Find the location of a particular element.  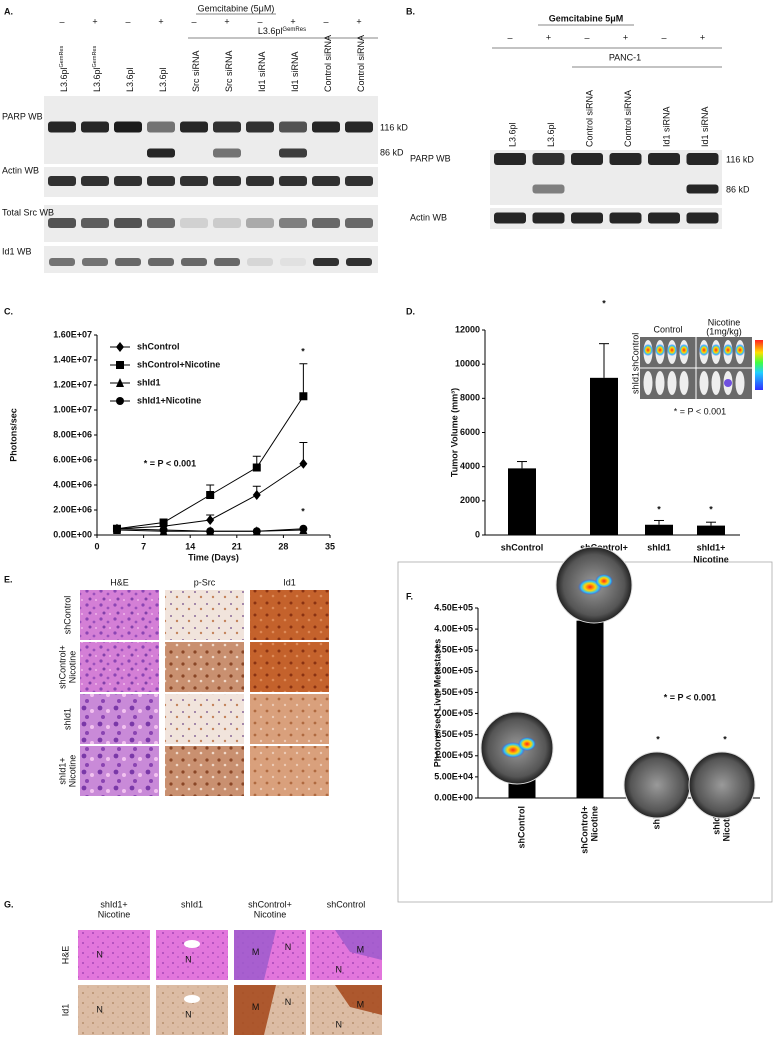

y-tick-label: 1.20E+07 is located at coordinates (72, 384).